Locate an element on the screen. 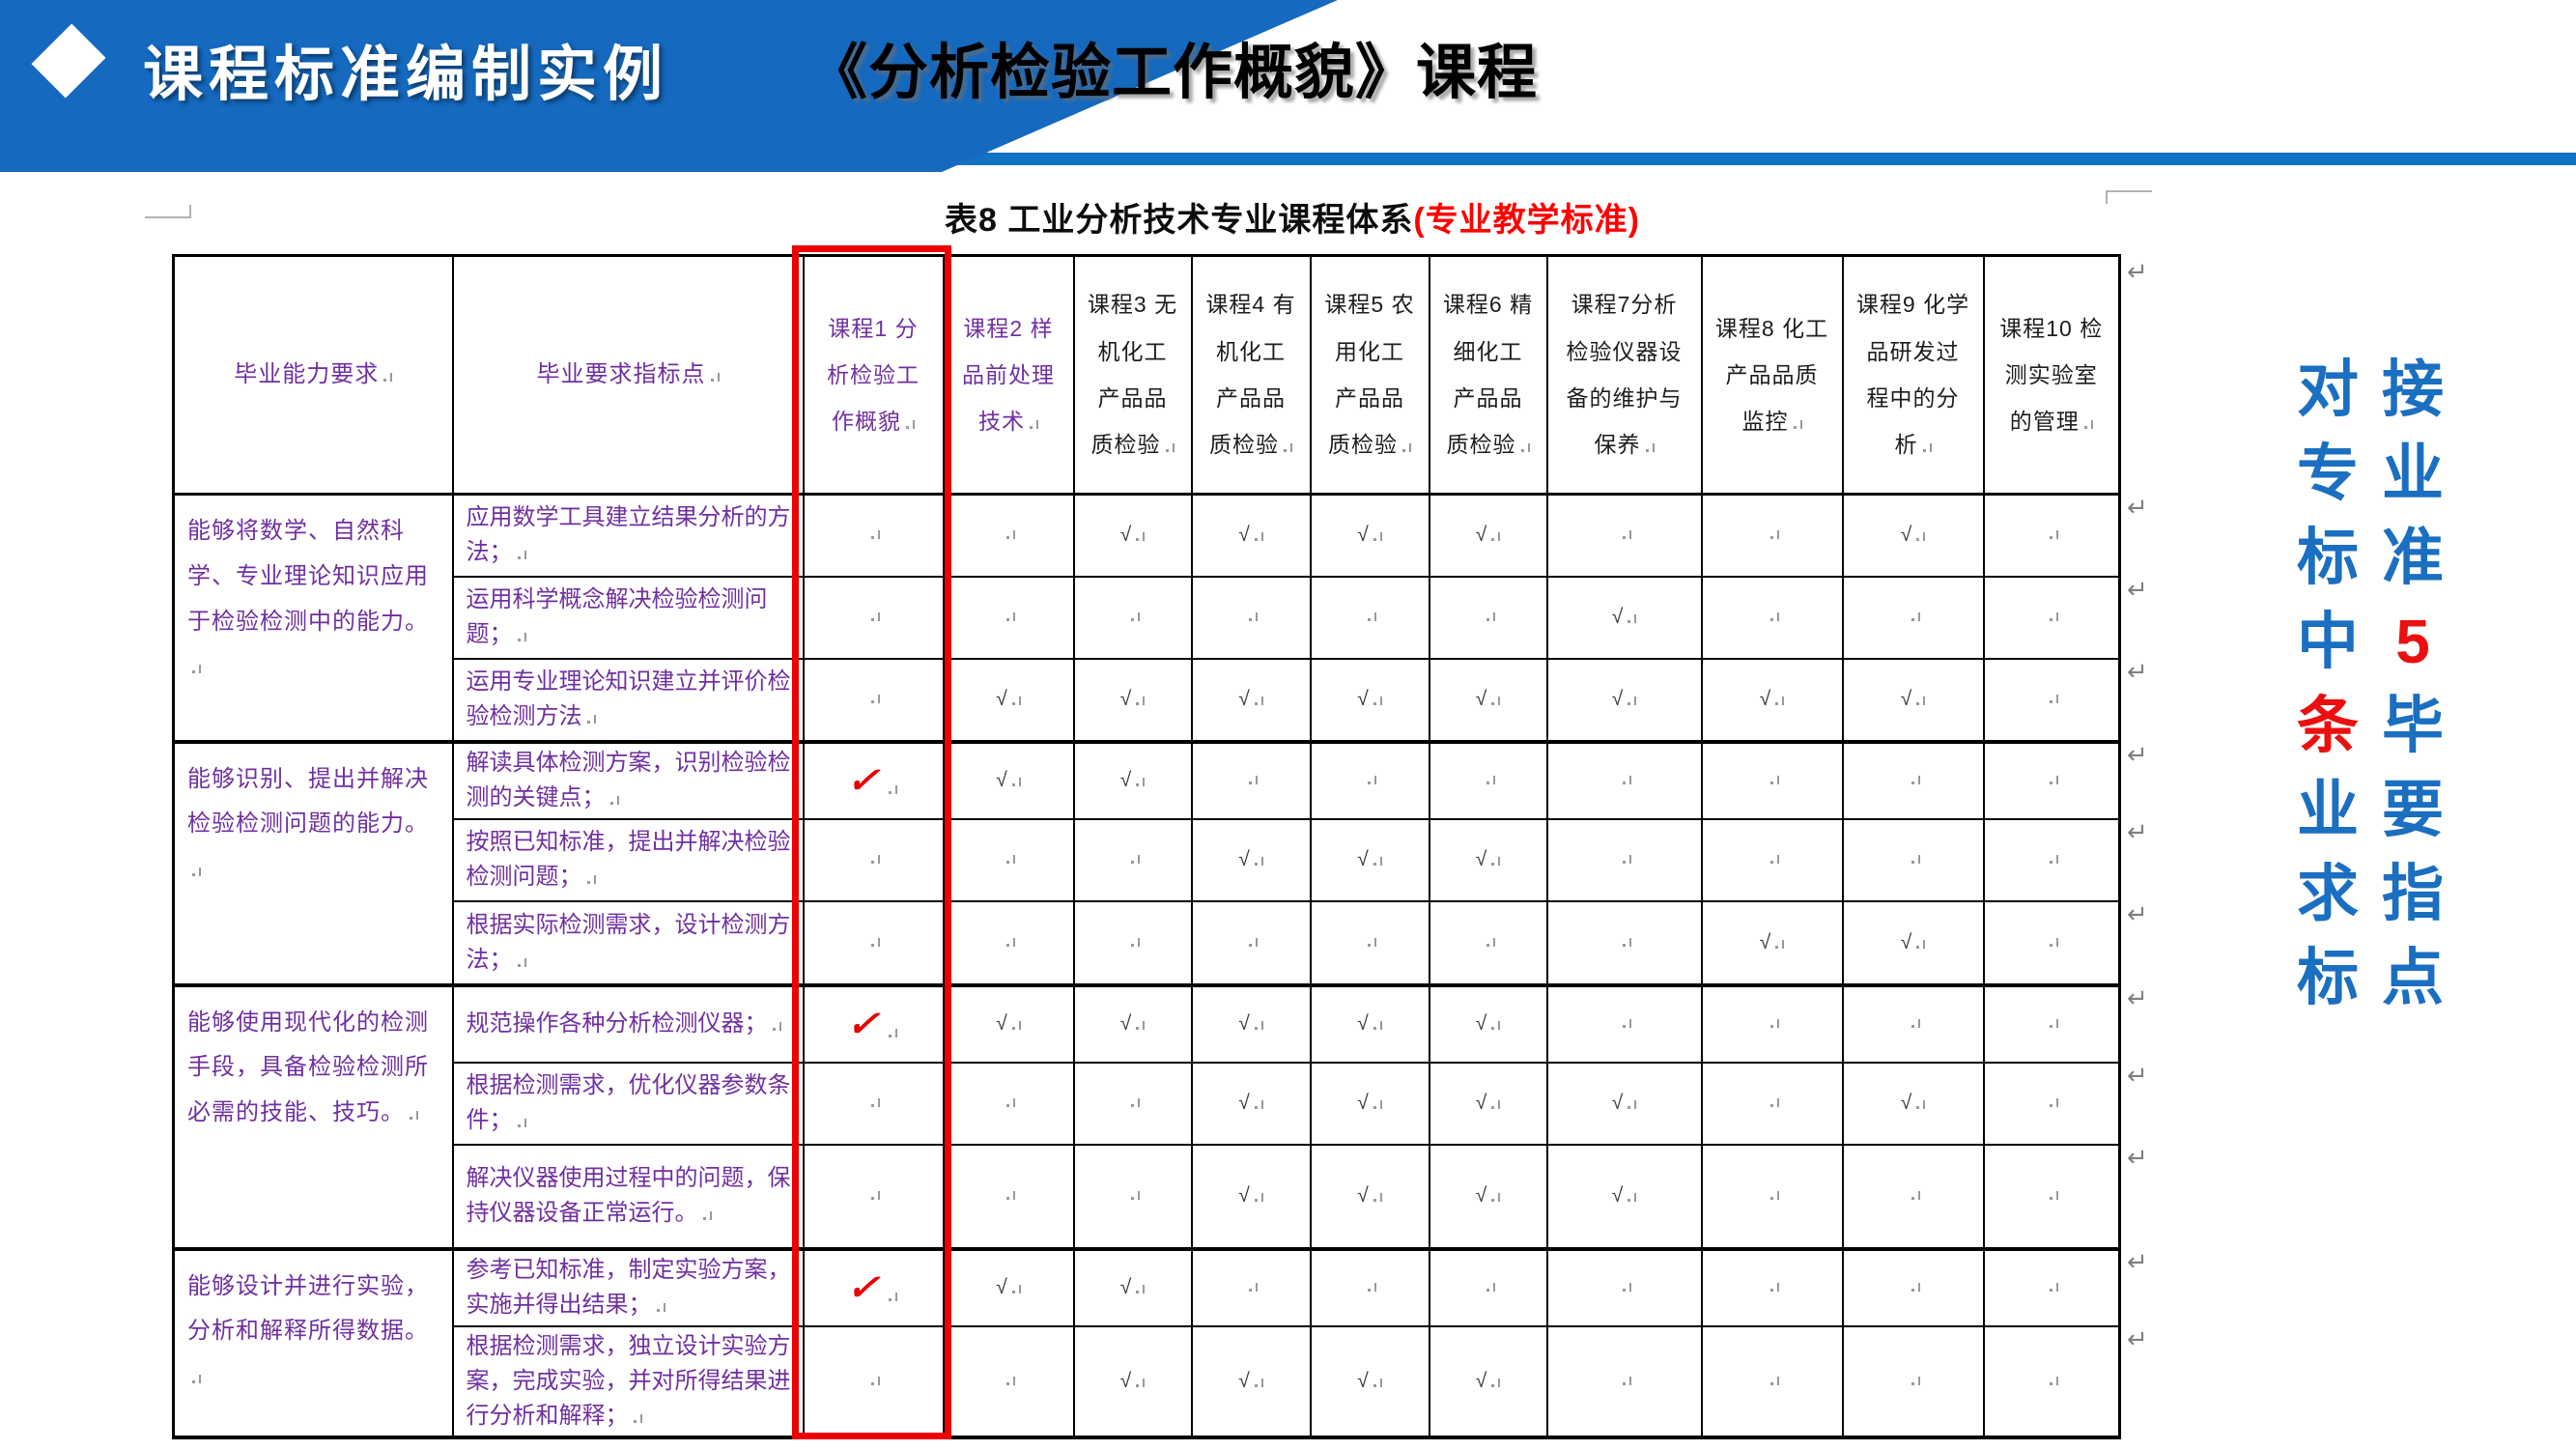 The width and height of the screenshot is (2576, 1450). annotation-char: 中 is located at coordinates (2328, 642).